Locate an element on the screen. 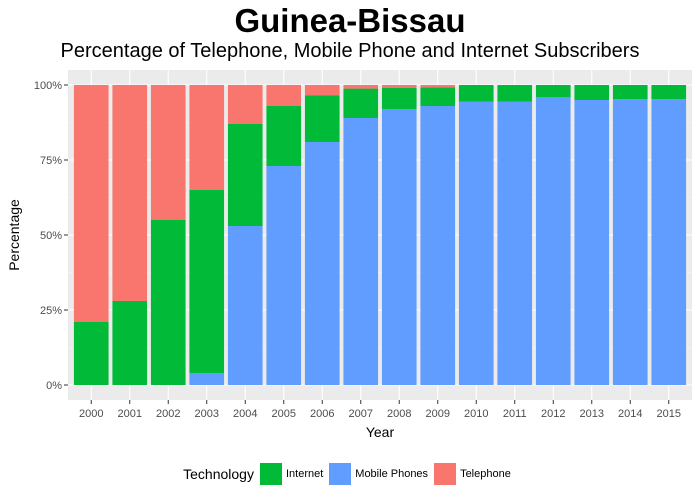 The image size is (700, 500). bar-mobile-phones-2005 is located at coordinates (284, 275).